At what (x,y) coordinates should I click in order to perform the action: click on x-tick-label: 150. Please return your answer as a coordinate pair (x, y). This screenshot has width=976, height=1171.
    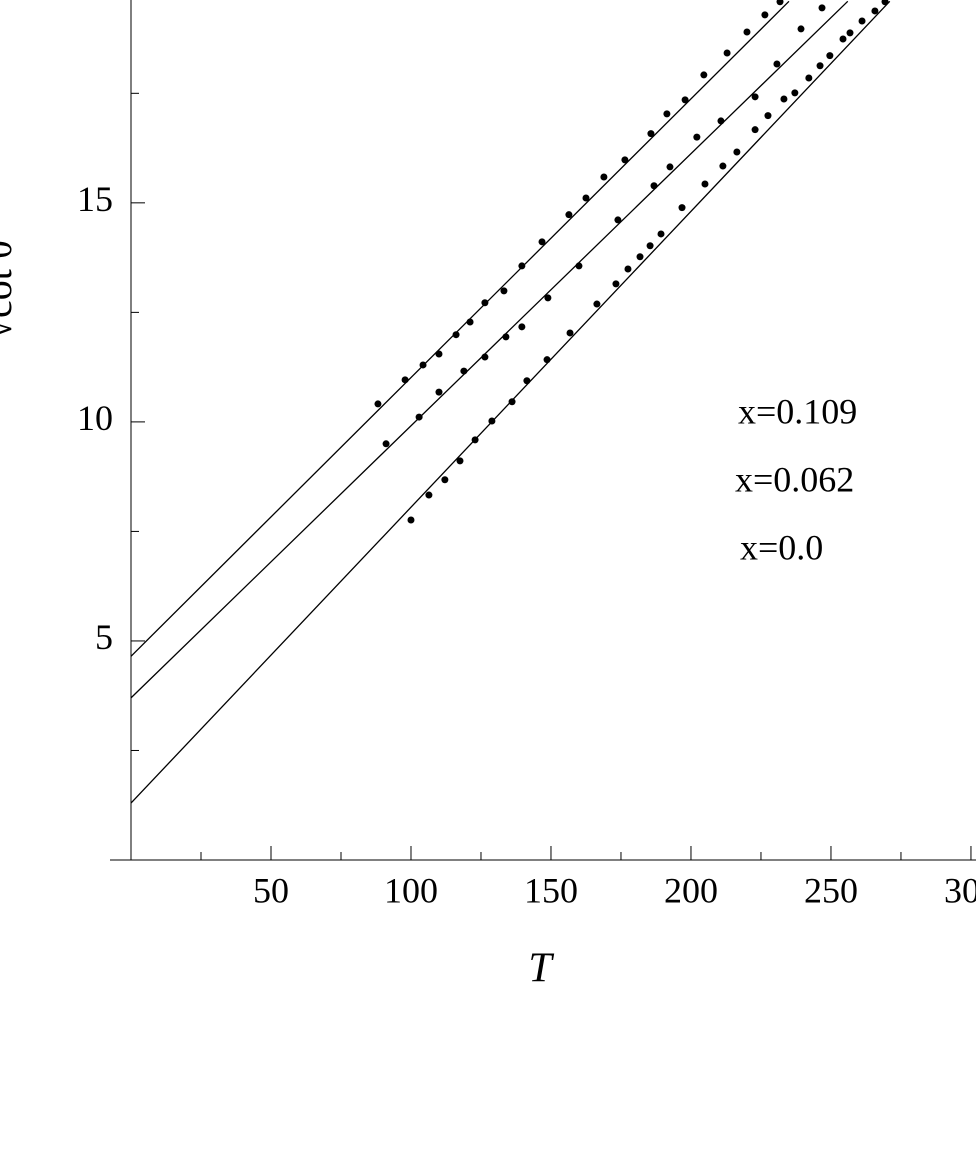
    Looking at the image, I should click on (551, 890).